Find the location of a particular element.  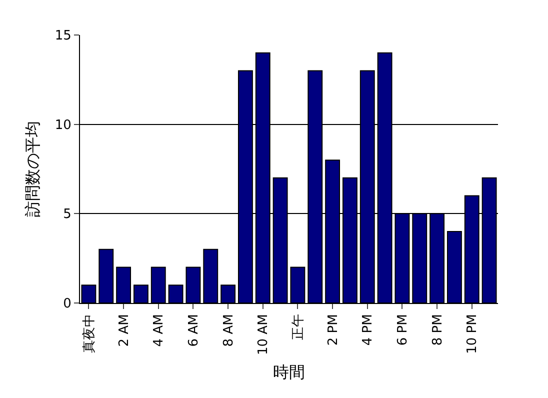

x-tick-label: 6 PM is located at coordinates (402, 330).